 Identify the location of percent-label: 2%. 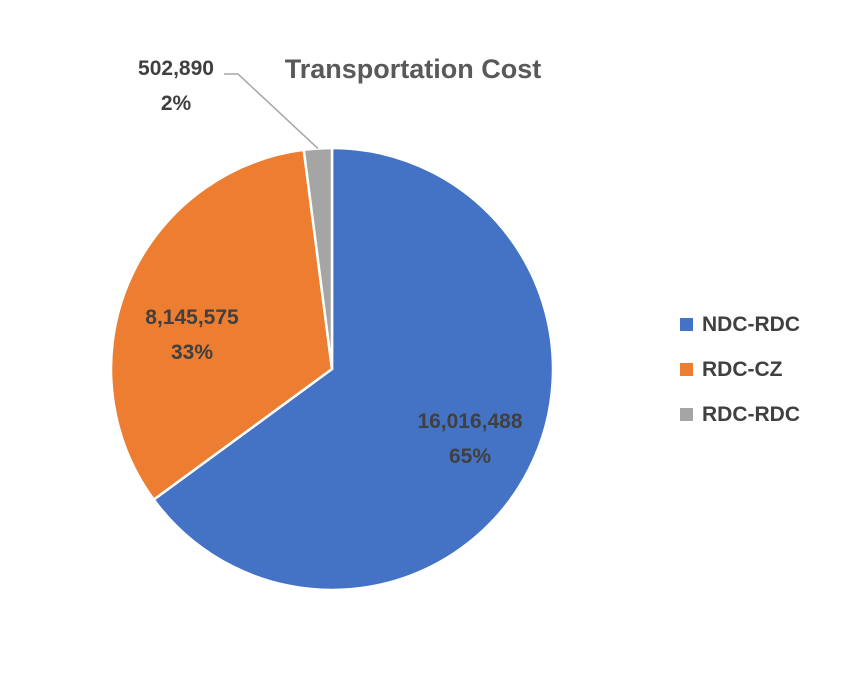
(176, 103).